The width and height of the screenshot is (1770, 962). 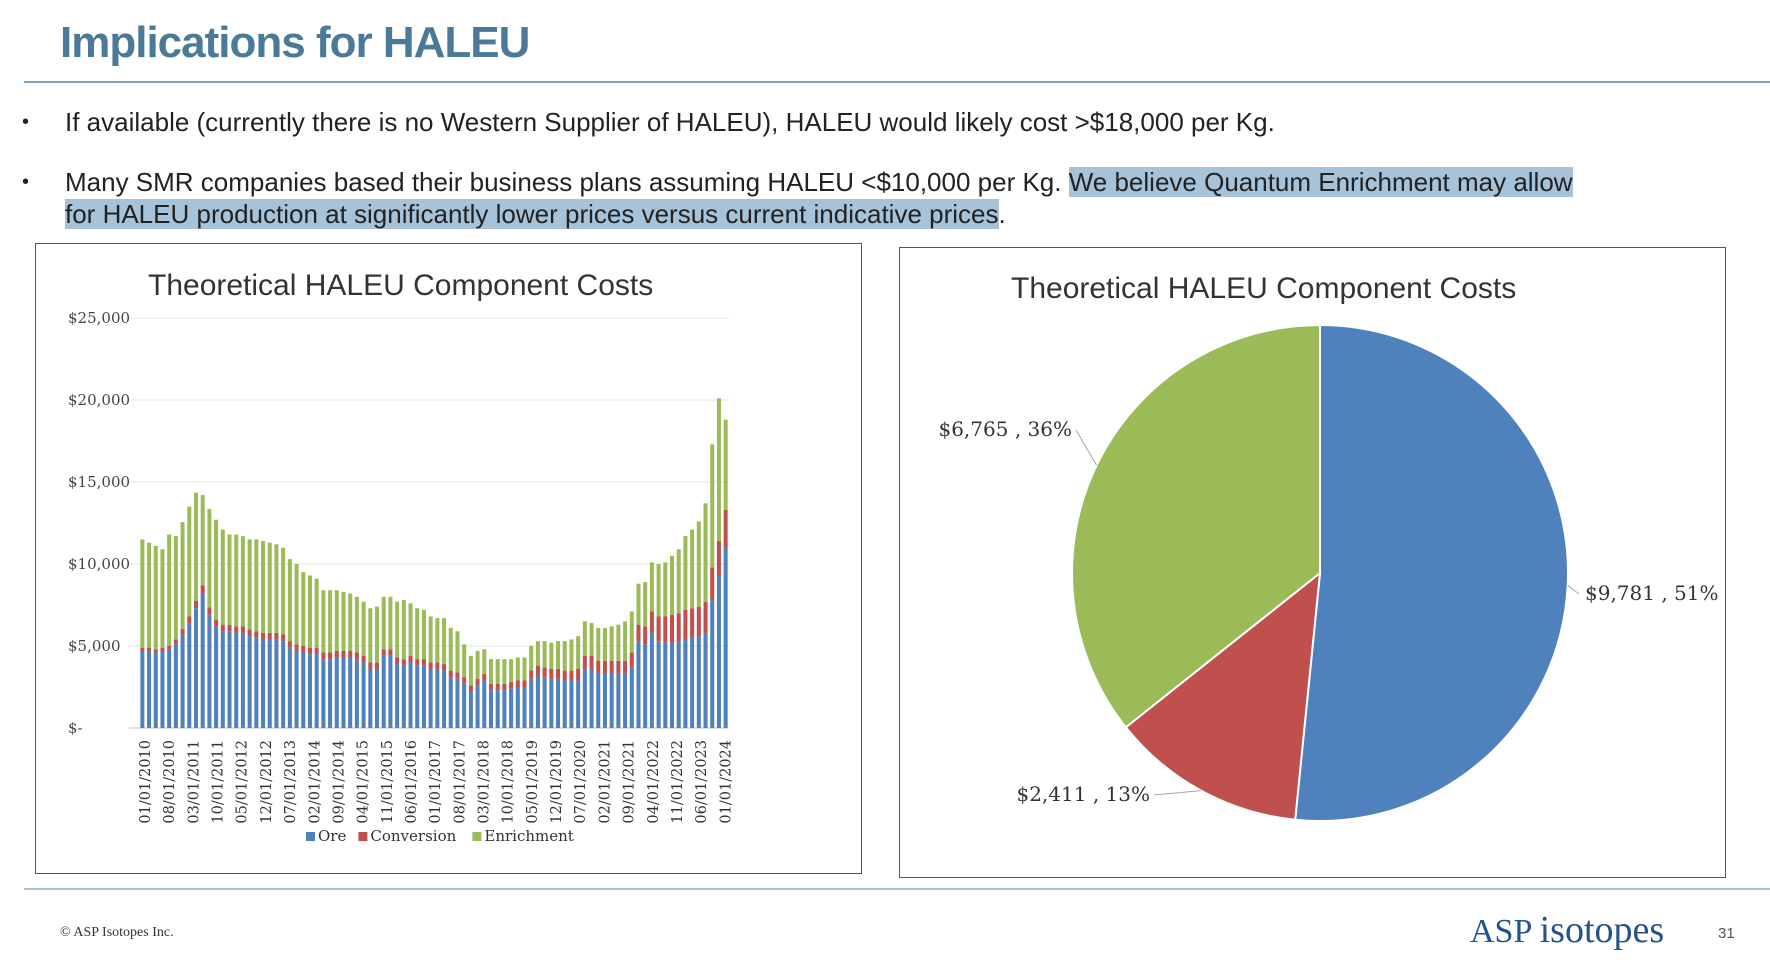 I want to click on x-tick-label: 07/01/2020, so click(x=581, y=782).